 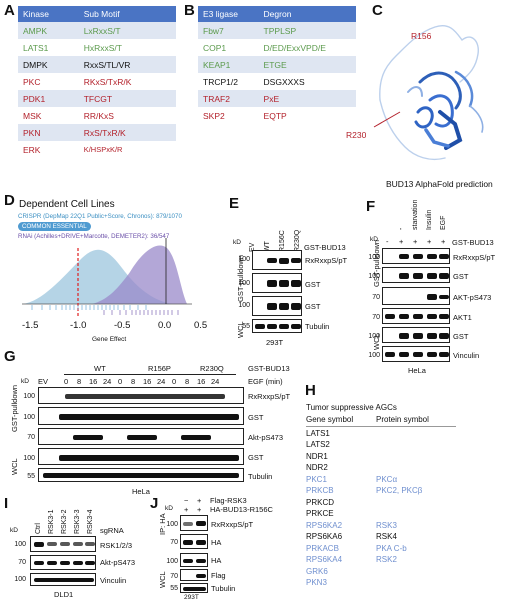 What do you see at coordinates (48, 132) in the screenshot?
I see `kinase-name: PKN` at bounding box center [48, 132].